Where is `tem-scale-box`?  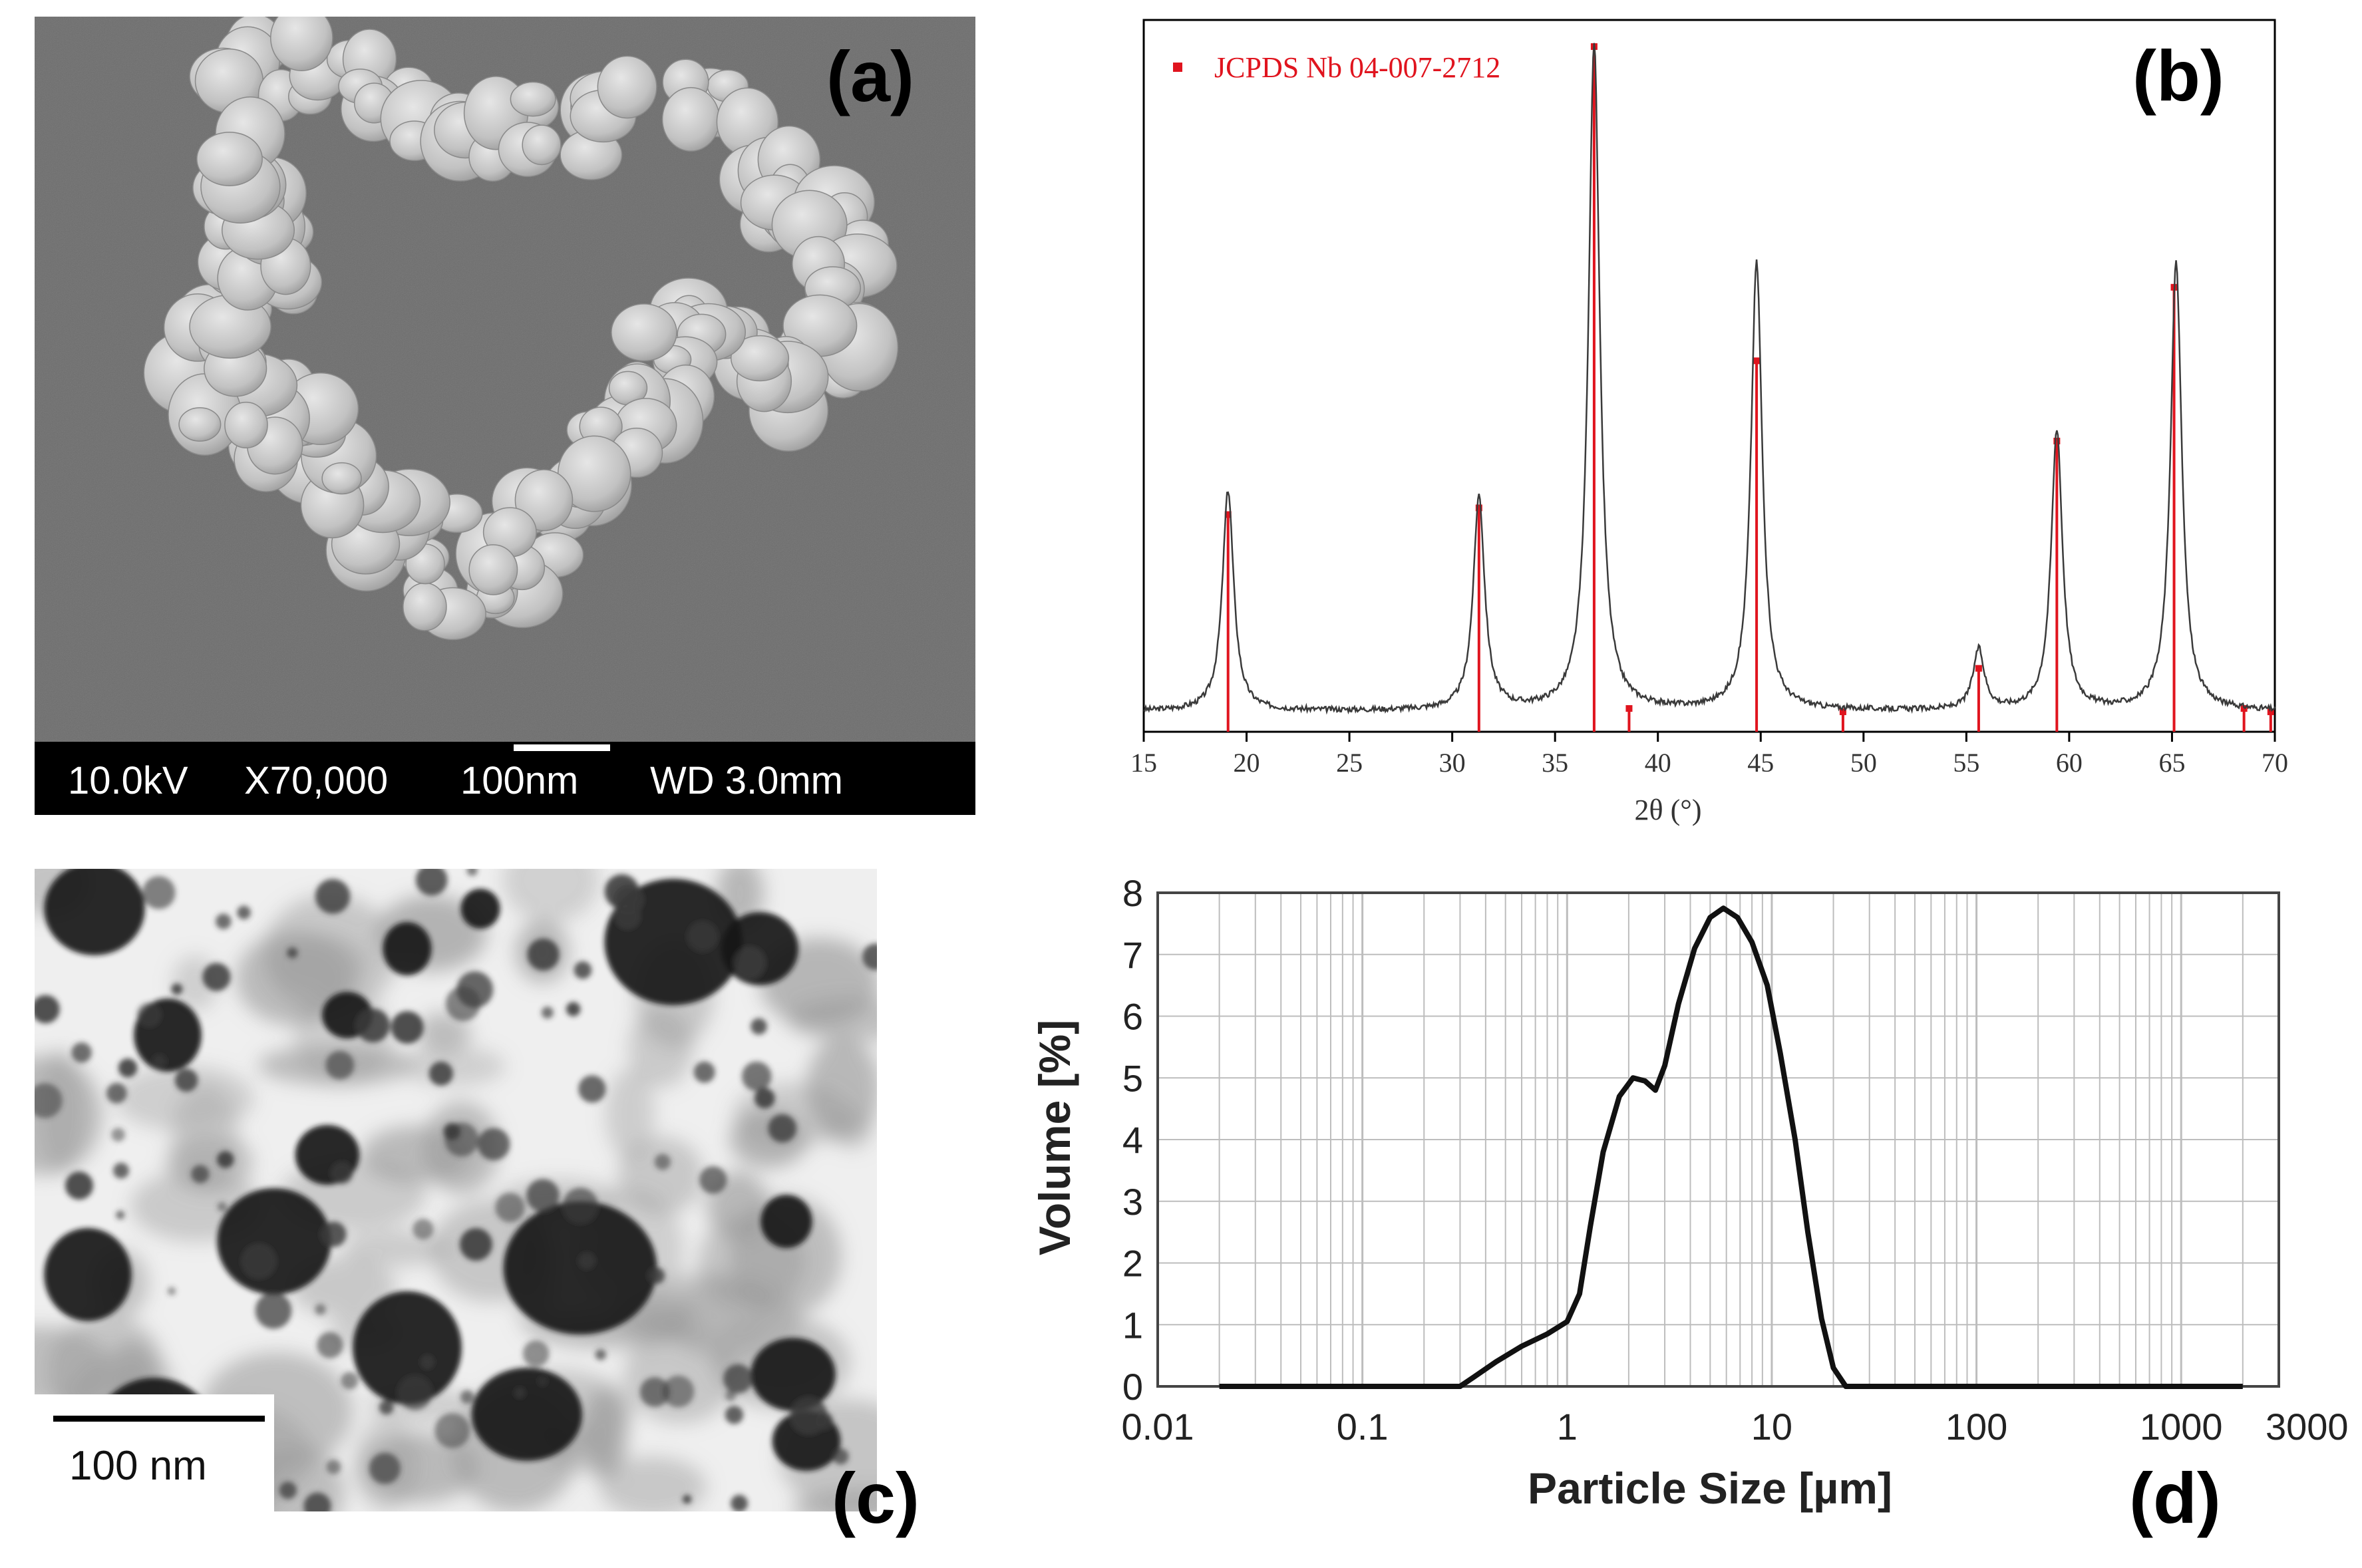 tem-scale-box is located at coordinates (154, 1452).